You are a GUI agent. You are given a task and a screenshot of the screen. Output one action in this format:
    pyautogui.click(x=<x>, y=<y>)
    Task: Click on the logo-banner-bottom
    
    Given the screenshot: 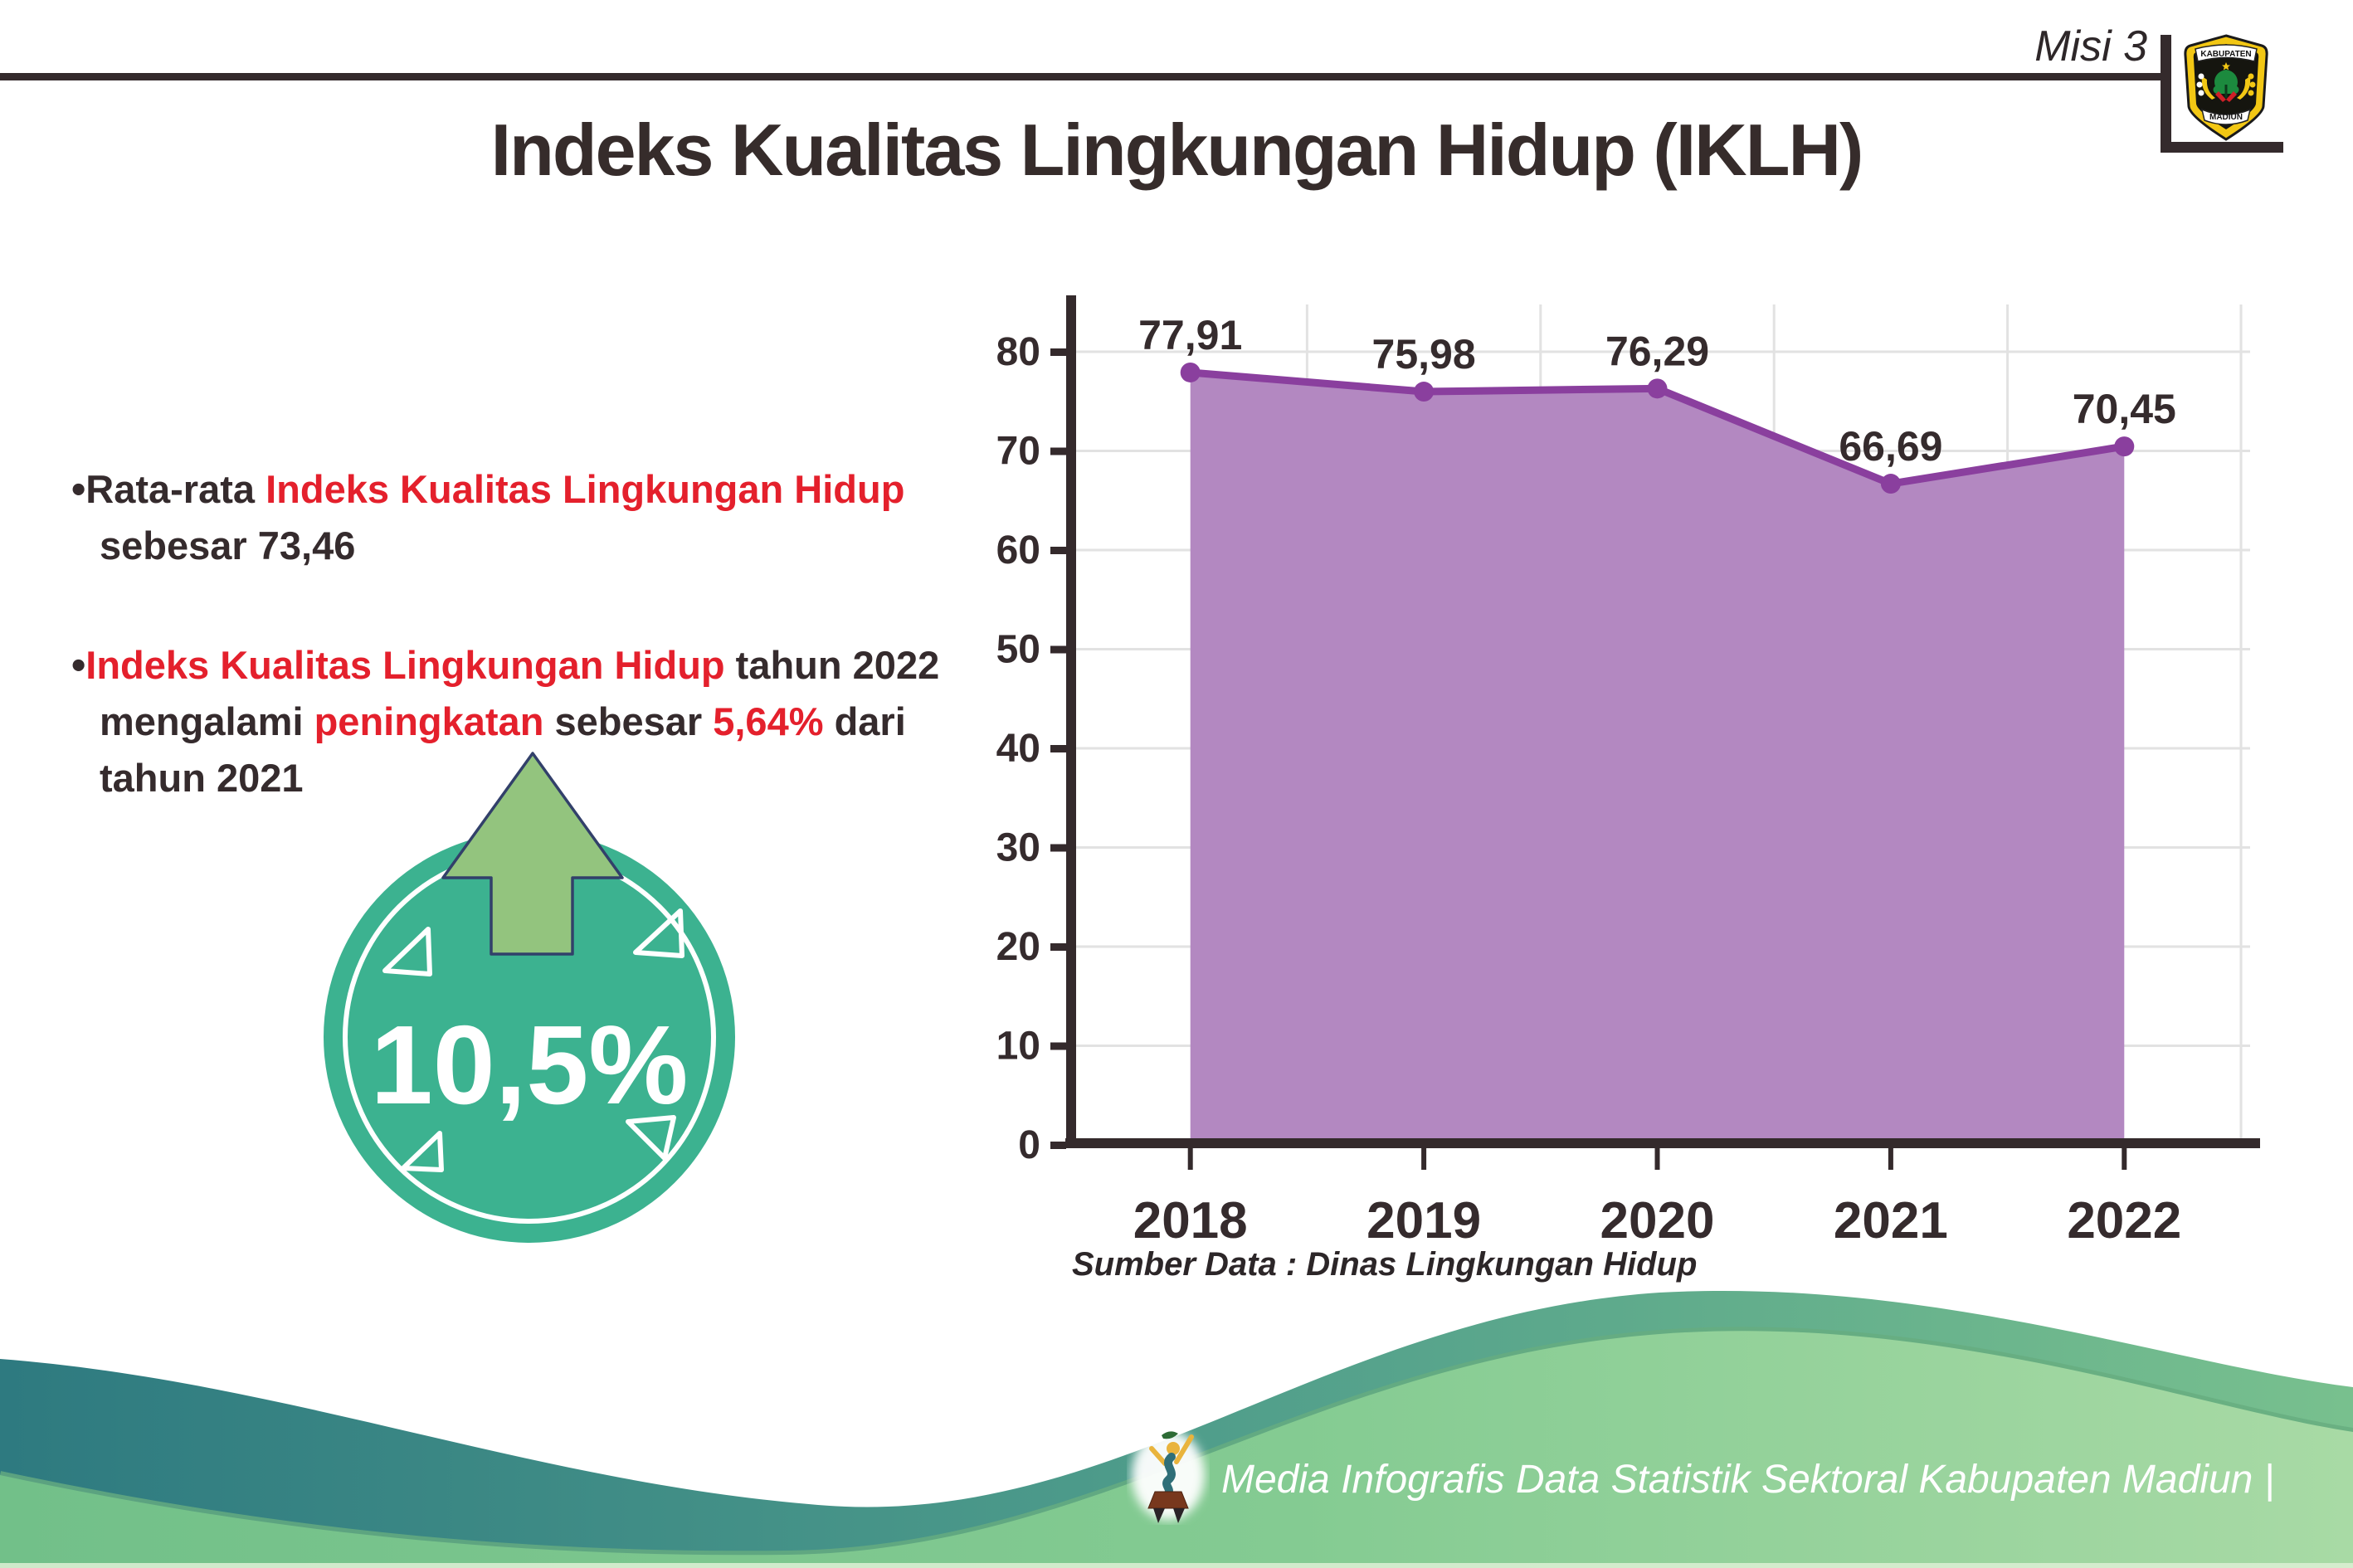 What is the action you would take?
    pyautogui.click(x=2226, y=116)
    